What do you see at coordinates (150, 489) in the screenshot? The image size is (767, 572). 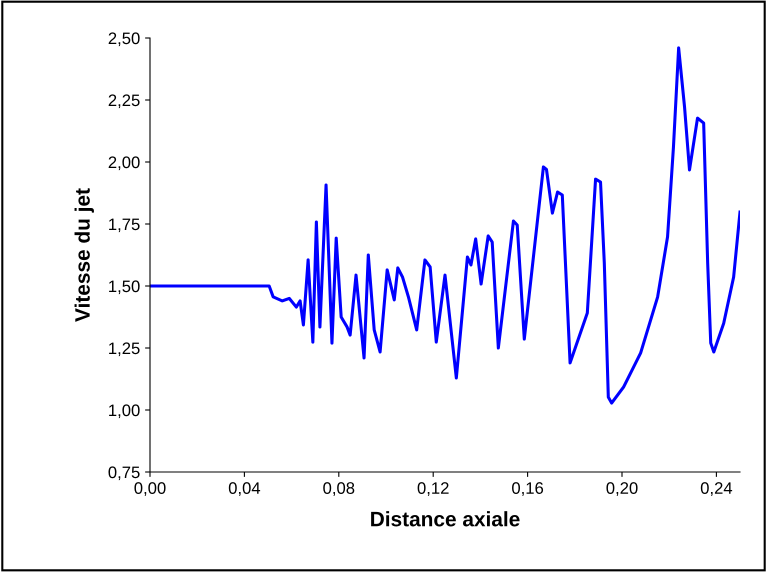 I see `x-tick-label: 0,00` at bounding box center [150, 489].